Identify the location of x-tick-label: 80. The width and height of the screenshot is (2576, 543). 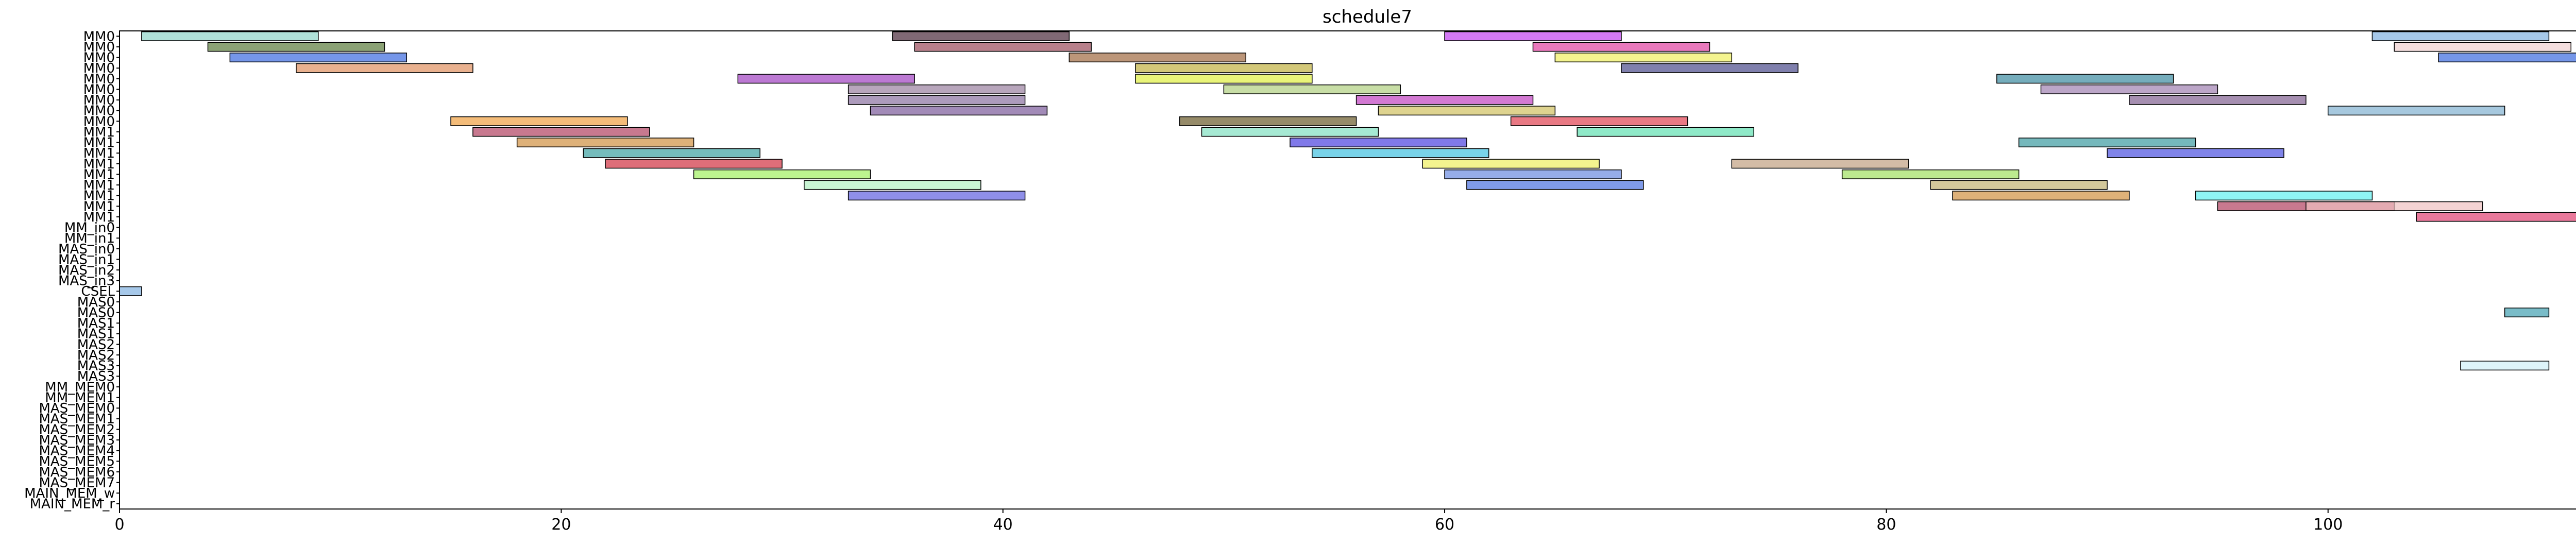
(1886, 525).